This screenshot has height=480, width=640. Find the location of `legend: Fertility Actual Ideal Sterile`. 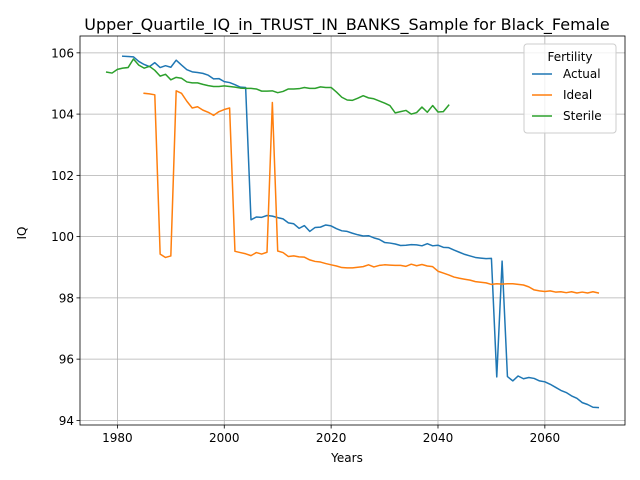

legend: Fertility Actual Ideal Sterile is located at coordinates (570, 88).